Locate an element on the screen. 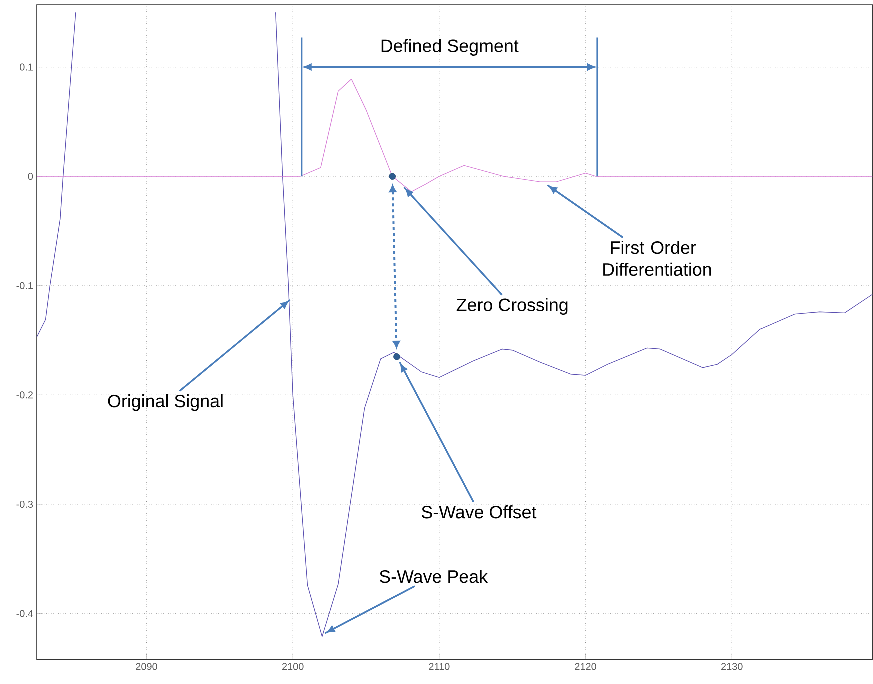  annotation: S-Wave Peak is located at coordinates (434, 577).